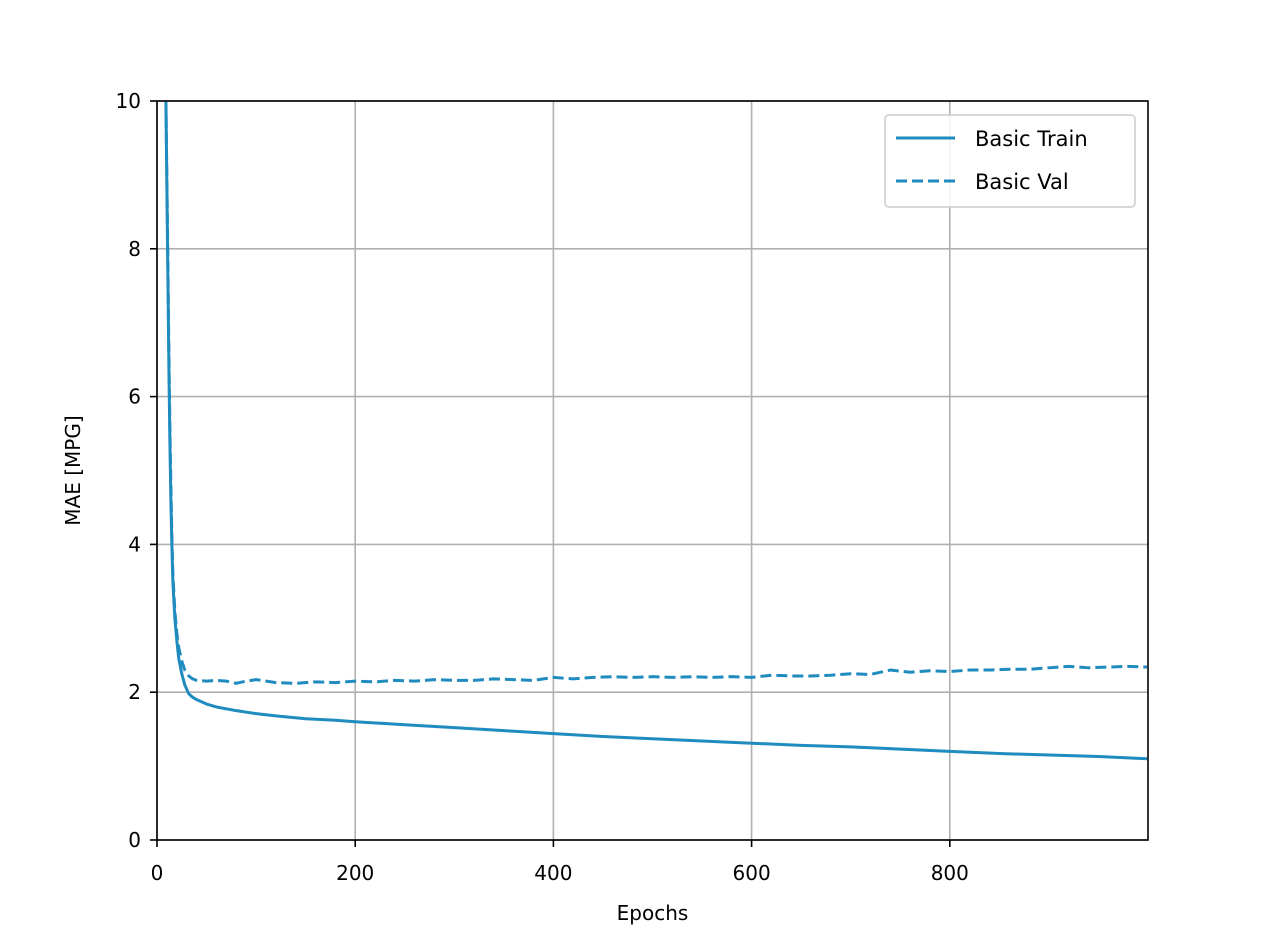 The image size is (1266, 940). Describe the element at coordinates (355, 873) in the screenshot. I see `x-tick-label: 200` at that location.